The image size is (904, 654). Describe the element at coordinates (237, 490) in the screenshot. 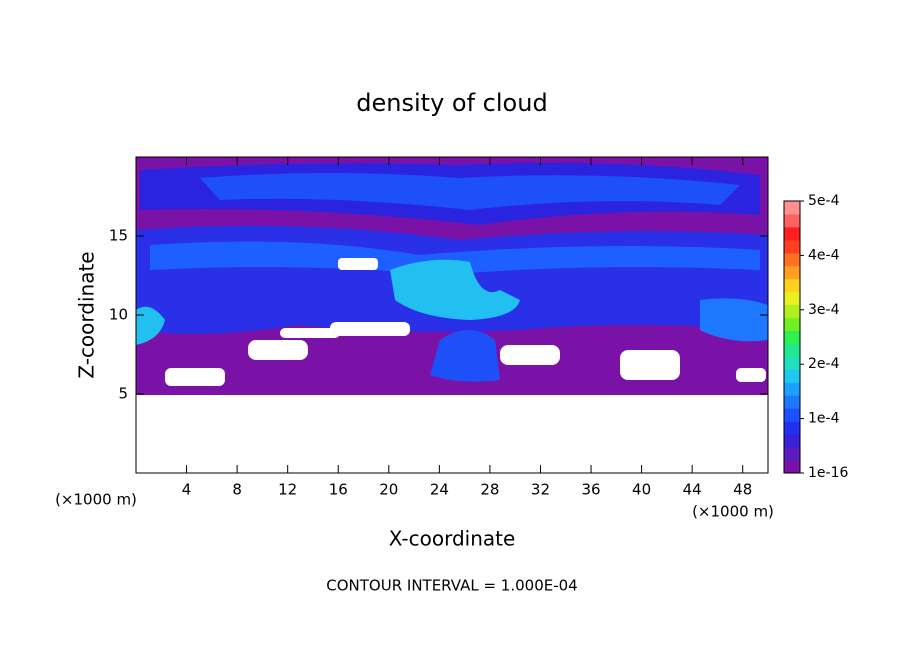

I see `x-tick-label: 8` at that location.